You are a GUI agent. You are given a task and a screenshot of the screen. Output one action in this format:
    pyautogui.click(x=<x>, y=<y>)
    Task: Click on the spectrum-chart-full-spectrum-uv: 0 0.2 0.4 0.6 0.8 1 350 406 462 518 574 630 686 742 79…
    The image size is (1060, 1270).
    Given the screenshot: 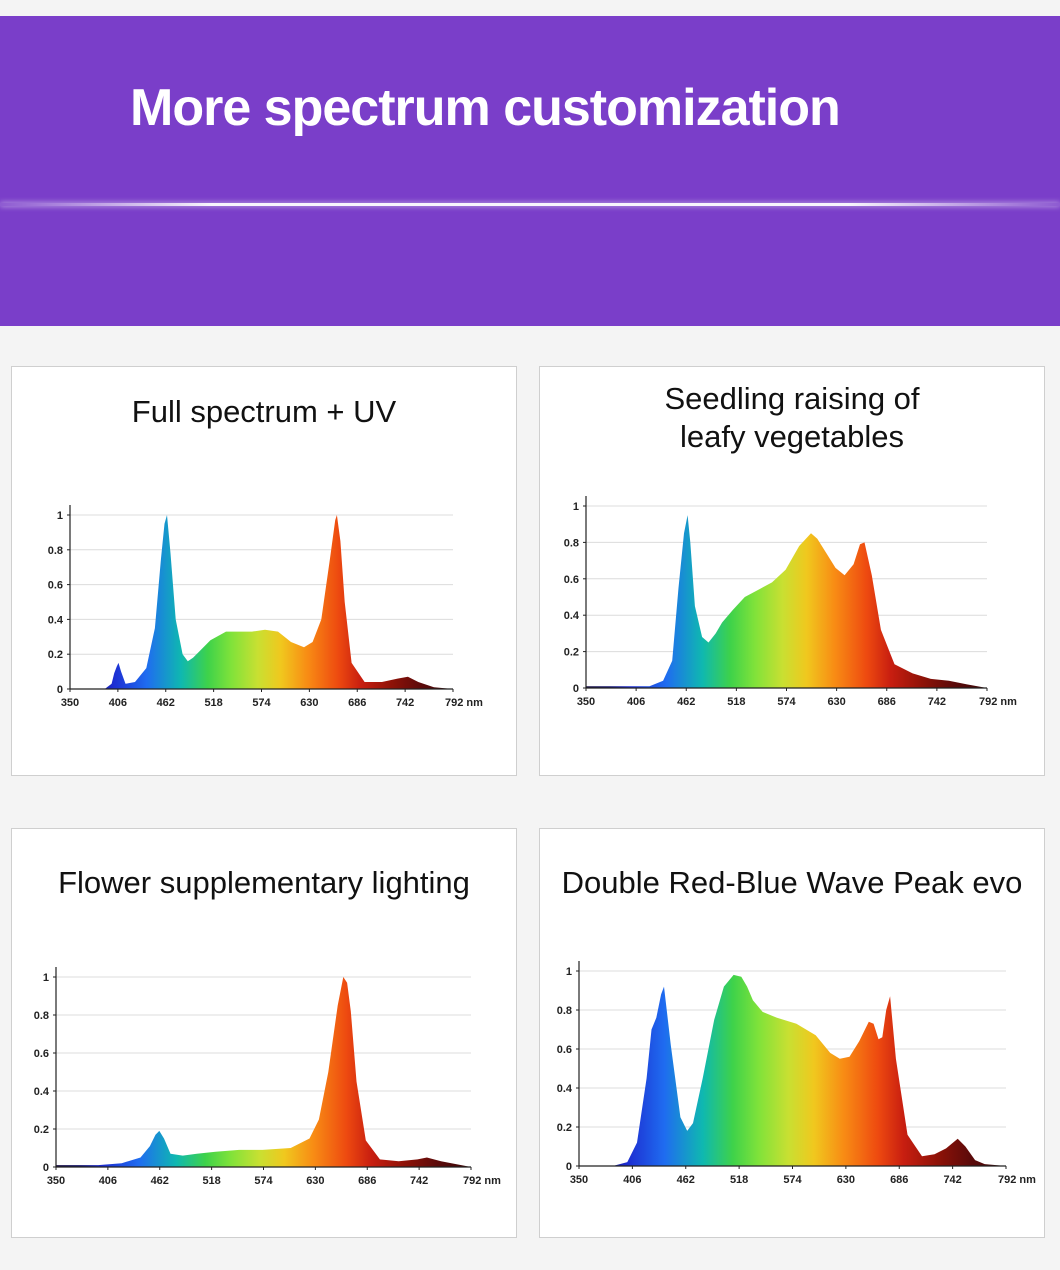 What is the action you would take?
    pyautogui.click(x=265, y=607)
    